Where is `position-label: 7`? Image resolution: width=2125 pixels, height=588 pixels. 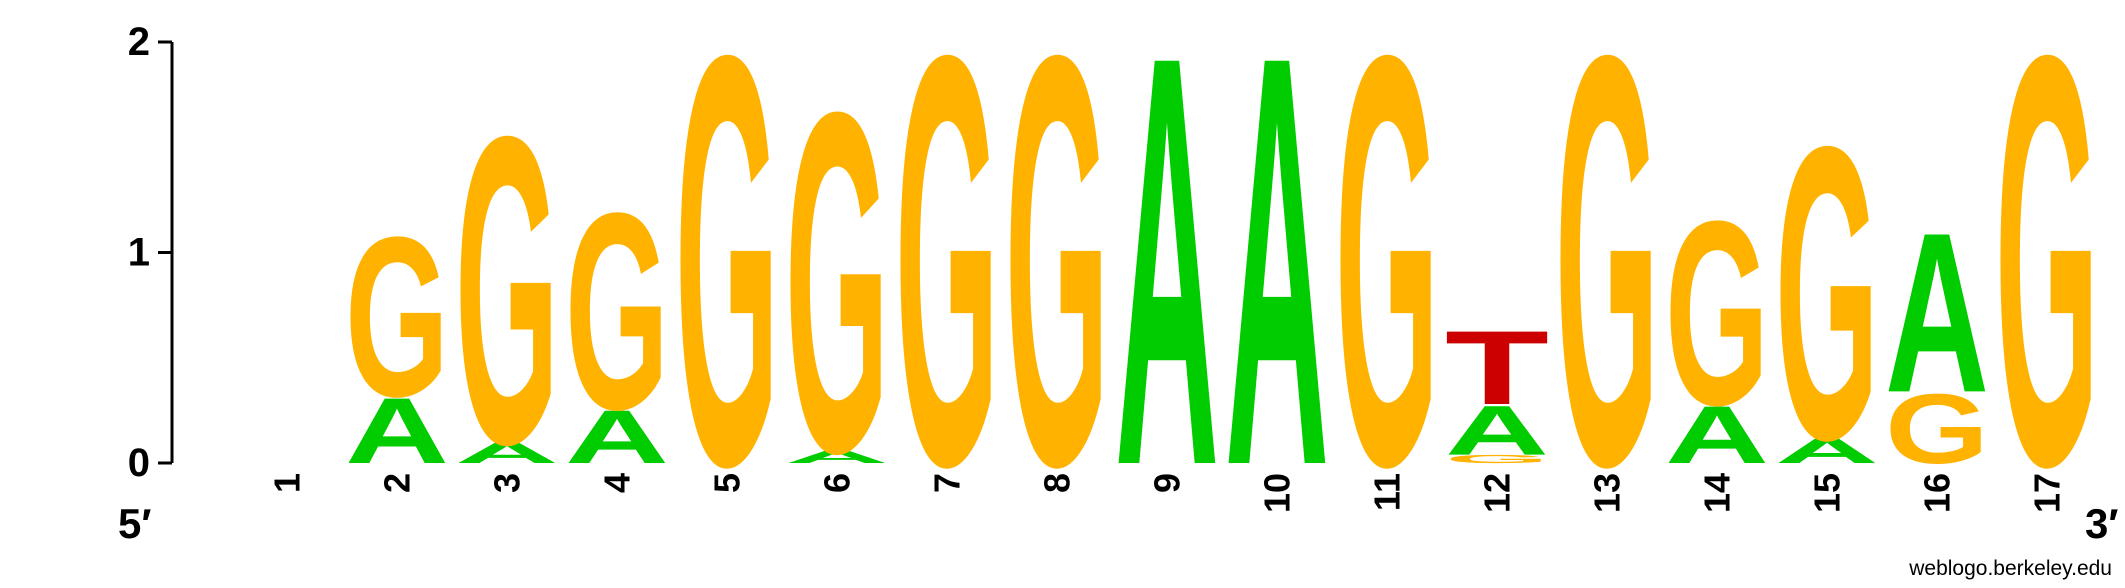
position-label: 7 is located at coordinates (947, 483).